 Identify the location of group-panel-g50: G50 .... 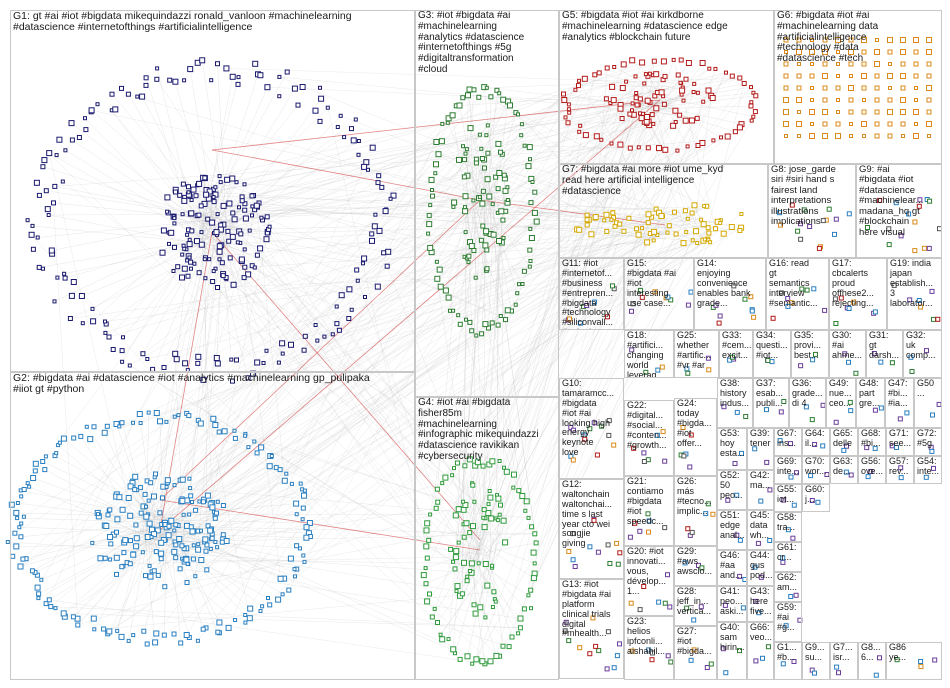
(928, 403).